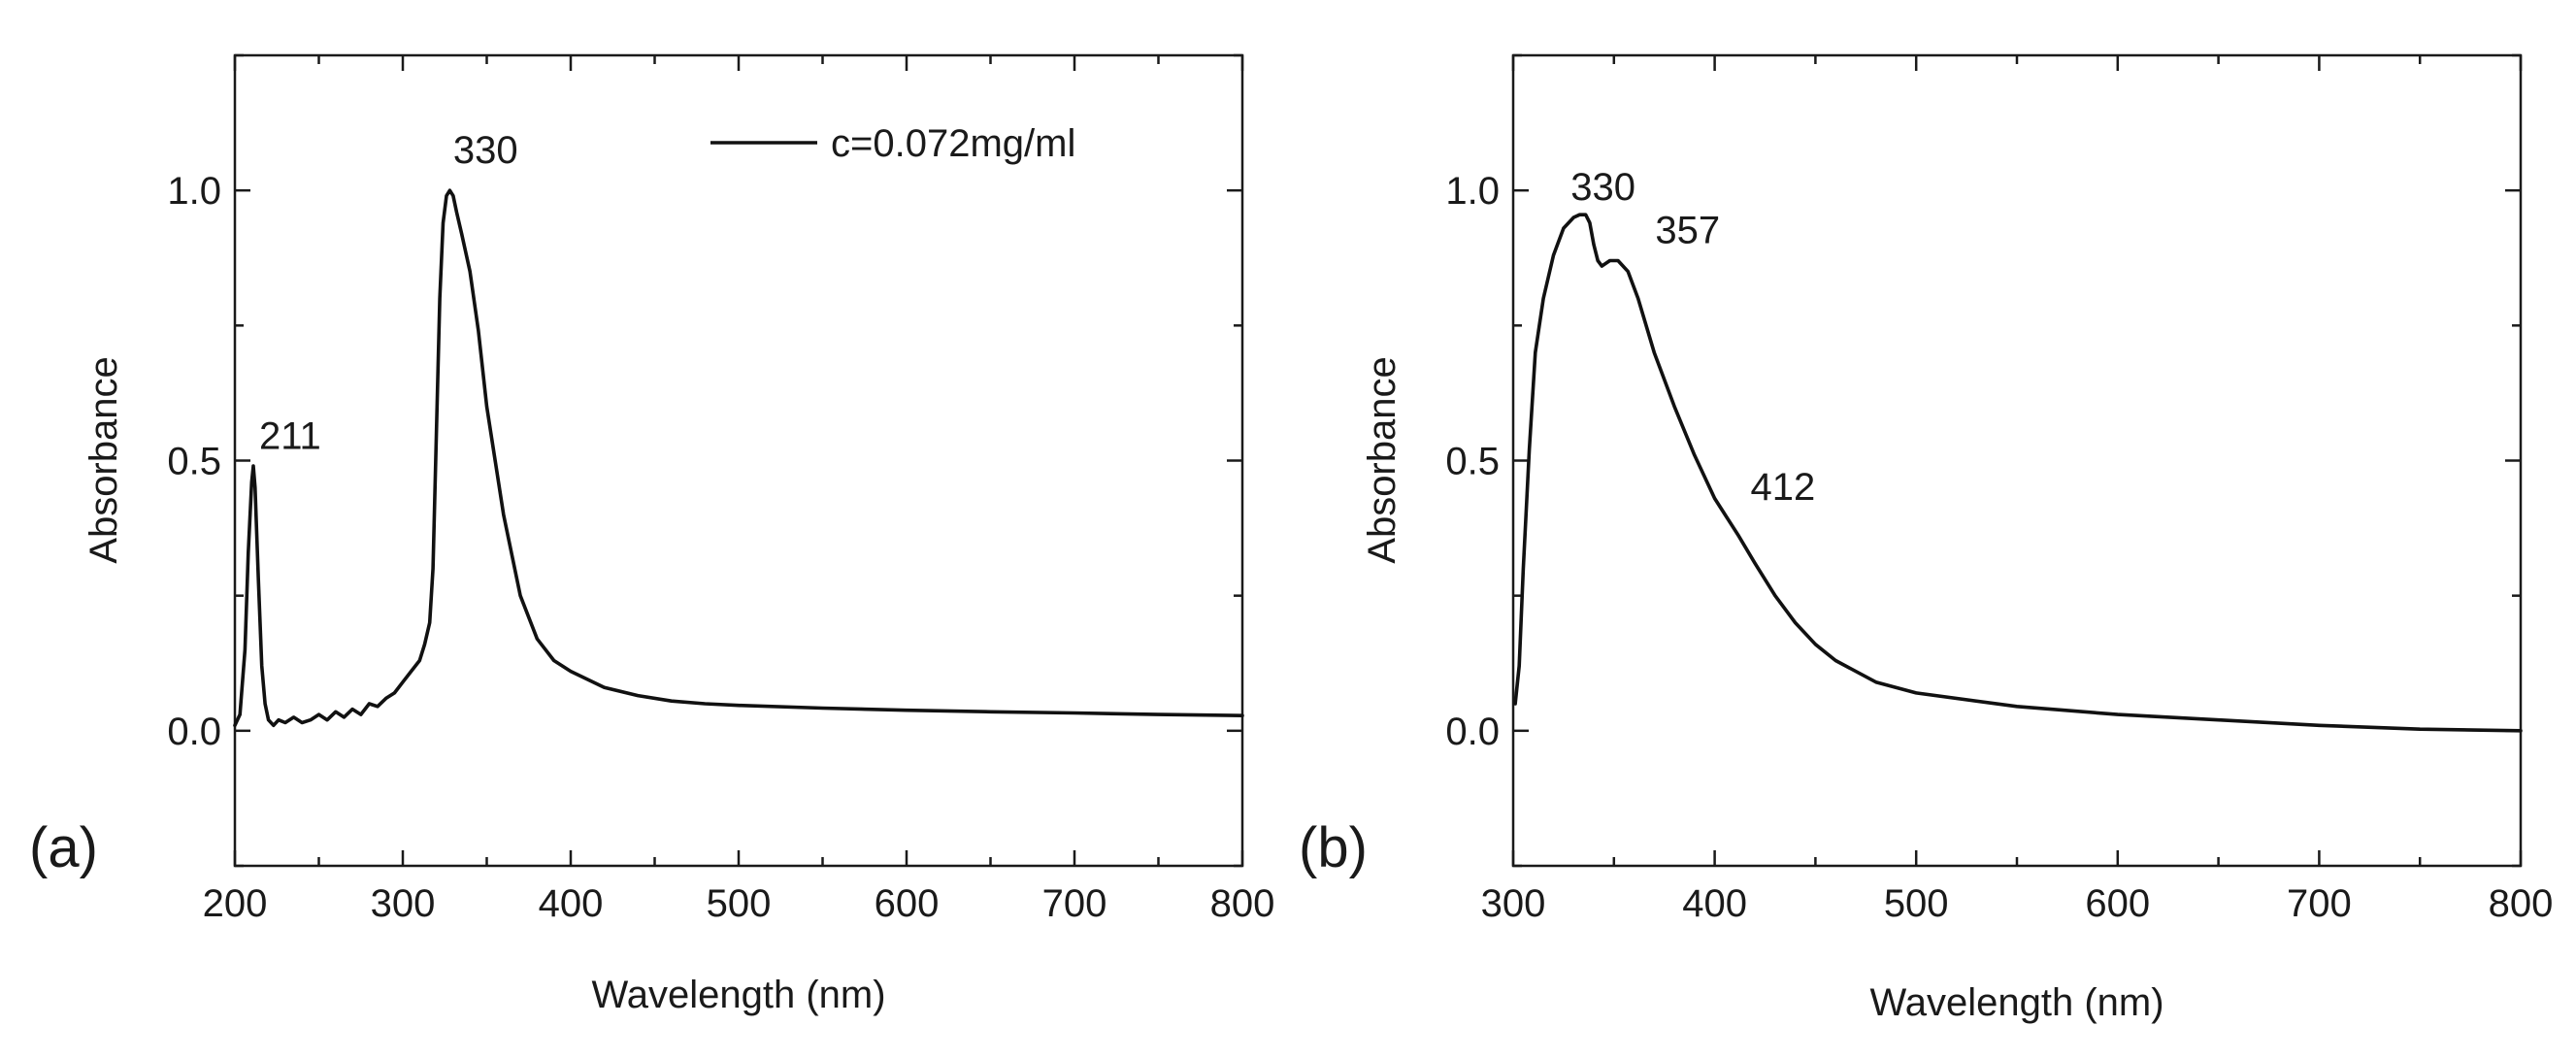 The height and width of the screenshot is (1059, 2576). I want to click on x-tick-label: 200, so click(236, 903).